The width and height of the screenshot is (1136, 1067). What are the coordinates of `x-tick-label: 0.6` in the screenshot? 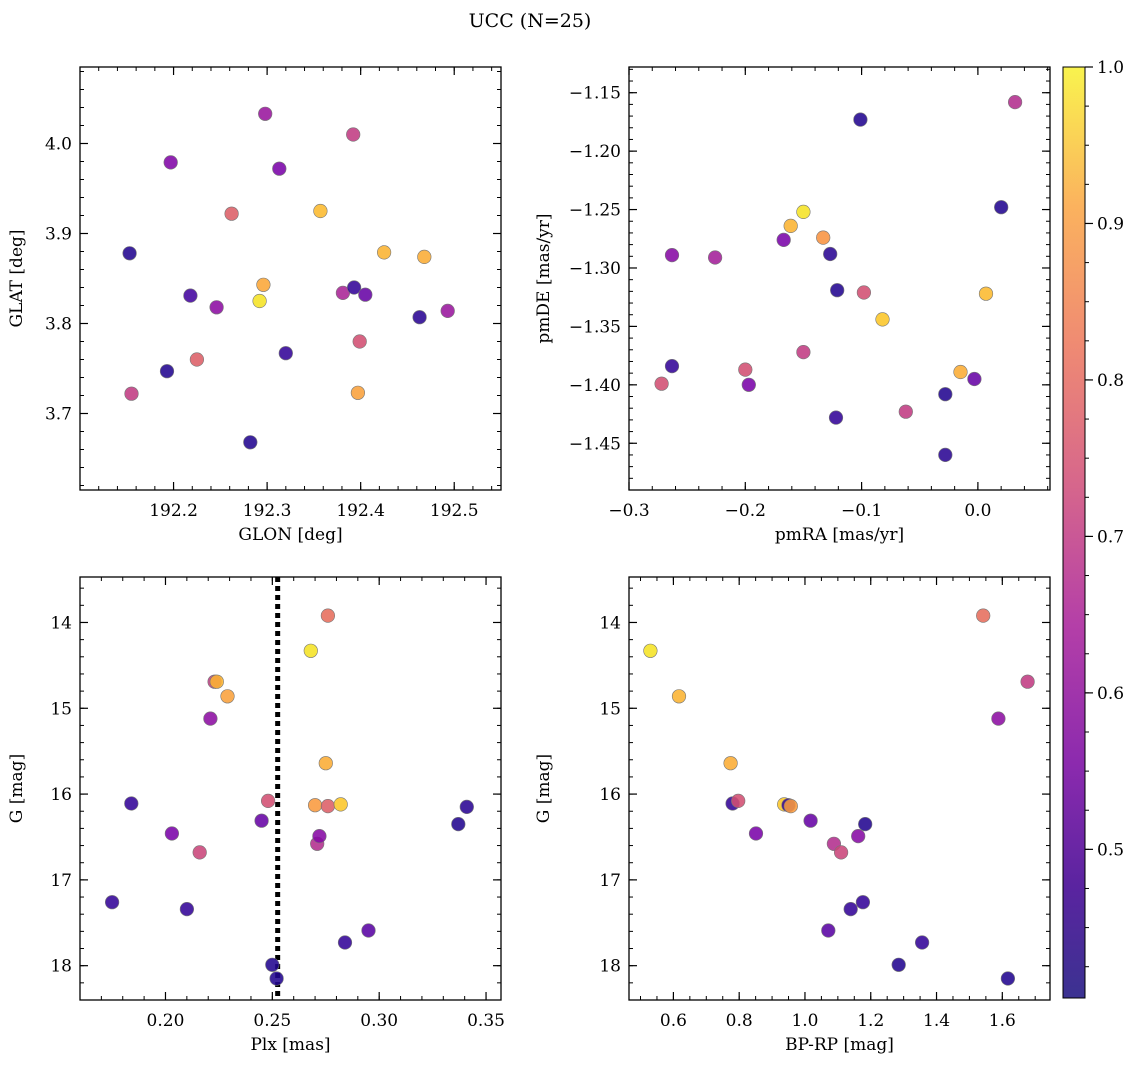 It's located at (673, 1021).